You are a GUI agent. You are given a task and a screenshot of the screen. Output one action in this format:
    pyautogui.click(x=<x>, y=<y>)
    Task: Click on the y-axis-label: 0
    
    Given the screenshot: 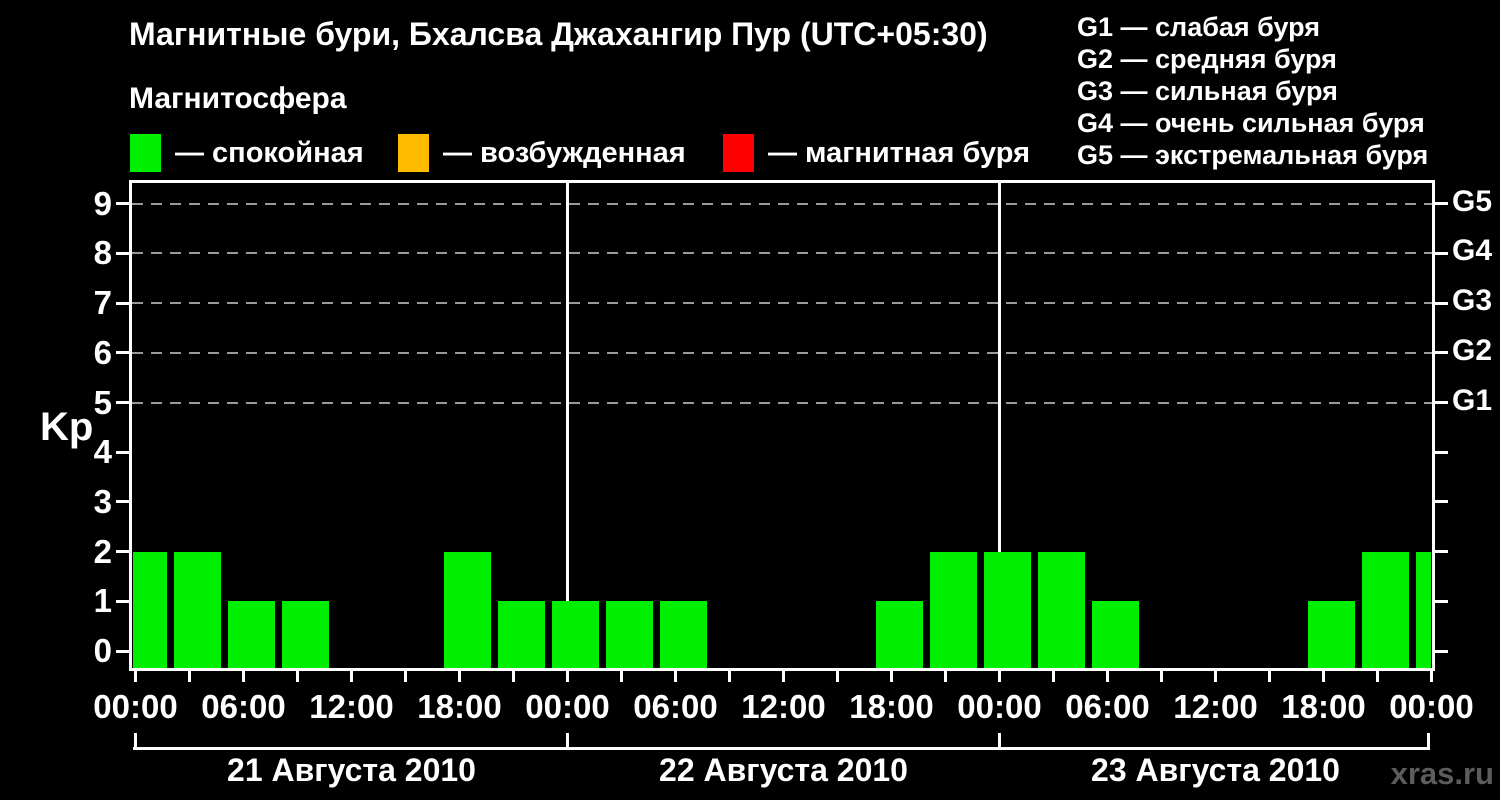 What is the action you would take?
    pyautogui.click(x=102, y=650)
    